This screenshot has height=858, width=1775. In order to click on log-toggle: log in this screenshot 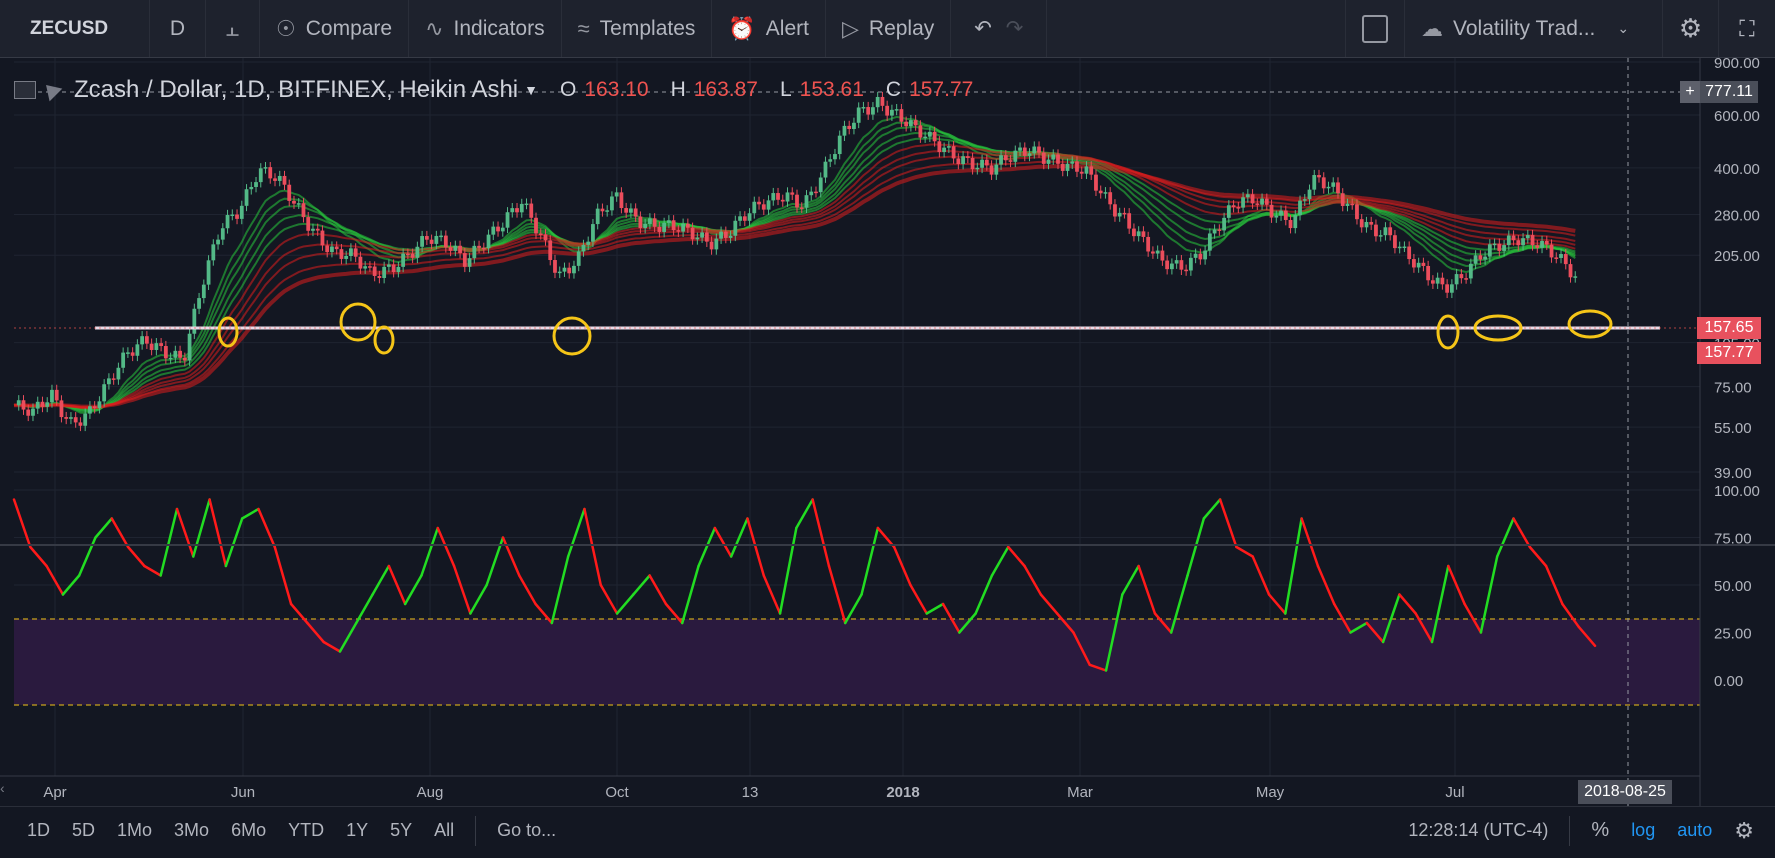, I will do `click(1643, 830)`.